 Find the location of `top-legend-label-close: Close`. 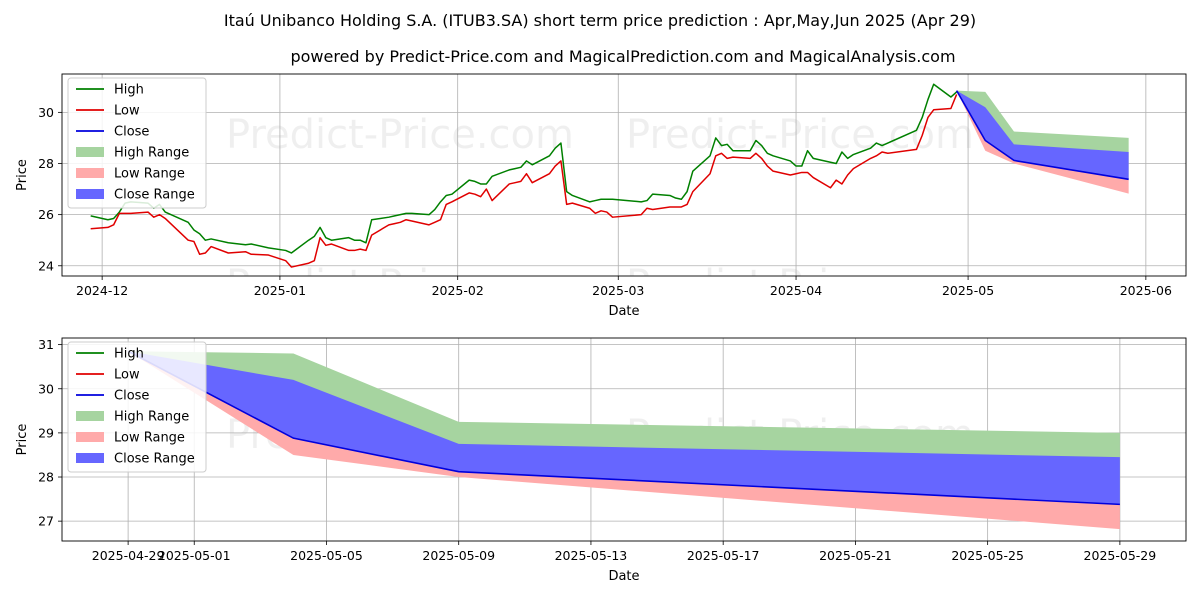

top-legend-label-close: Close is located at coordinates (131, 132).